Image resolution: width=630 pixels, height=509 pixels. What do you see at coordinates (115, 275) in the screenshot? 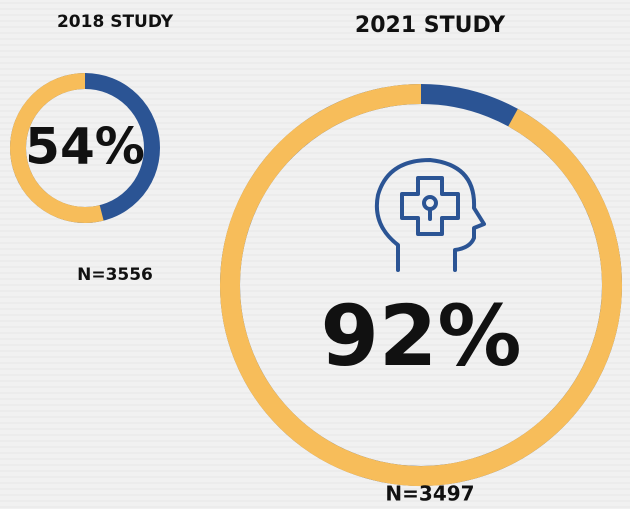
I see `sample-size: N=3556` at bounding box center [115, 275].